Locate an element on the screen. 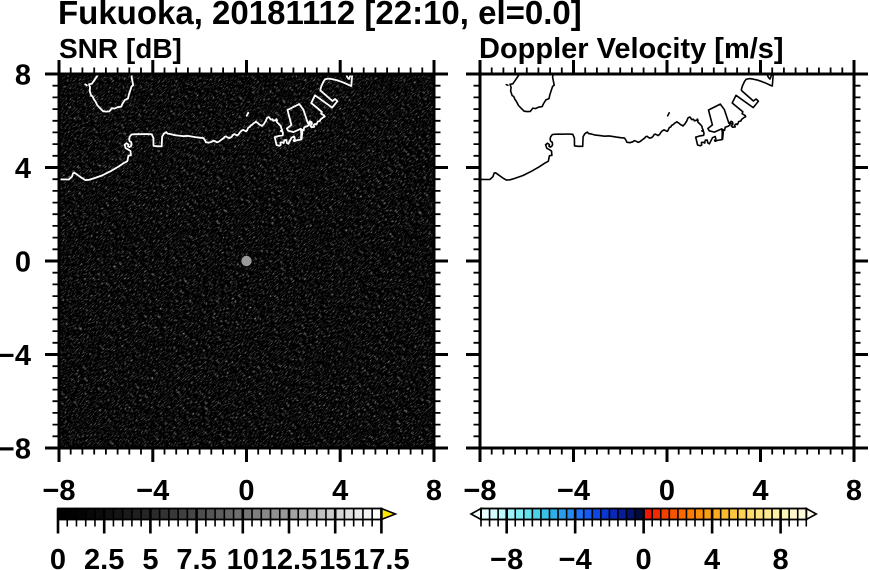  svg-text:Fukuoka, 20181112 [22:10, el=0: Fukuoka, 20181112 [22:10, el=0.0] is located at coordinates (320, 15).